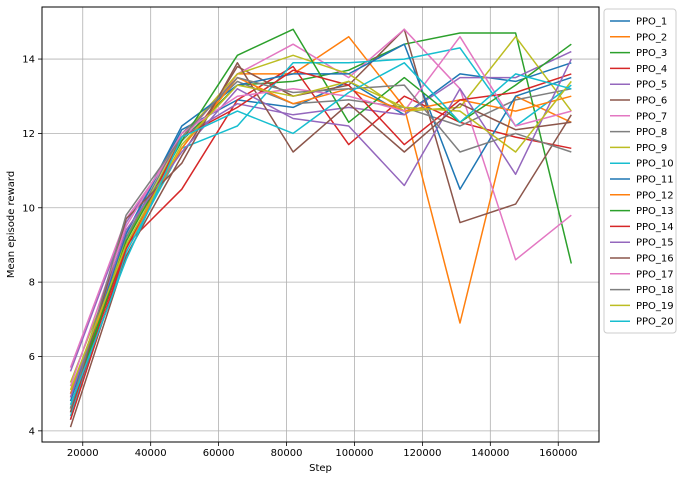  I want to click on legend-label: PPO_20, so click(655, 322).